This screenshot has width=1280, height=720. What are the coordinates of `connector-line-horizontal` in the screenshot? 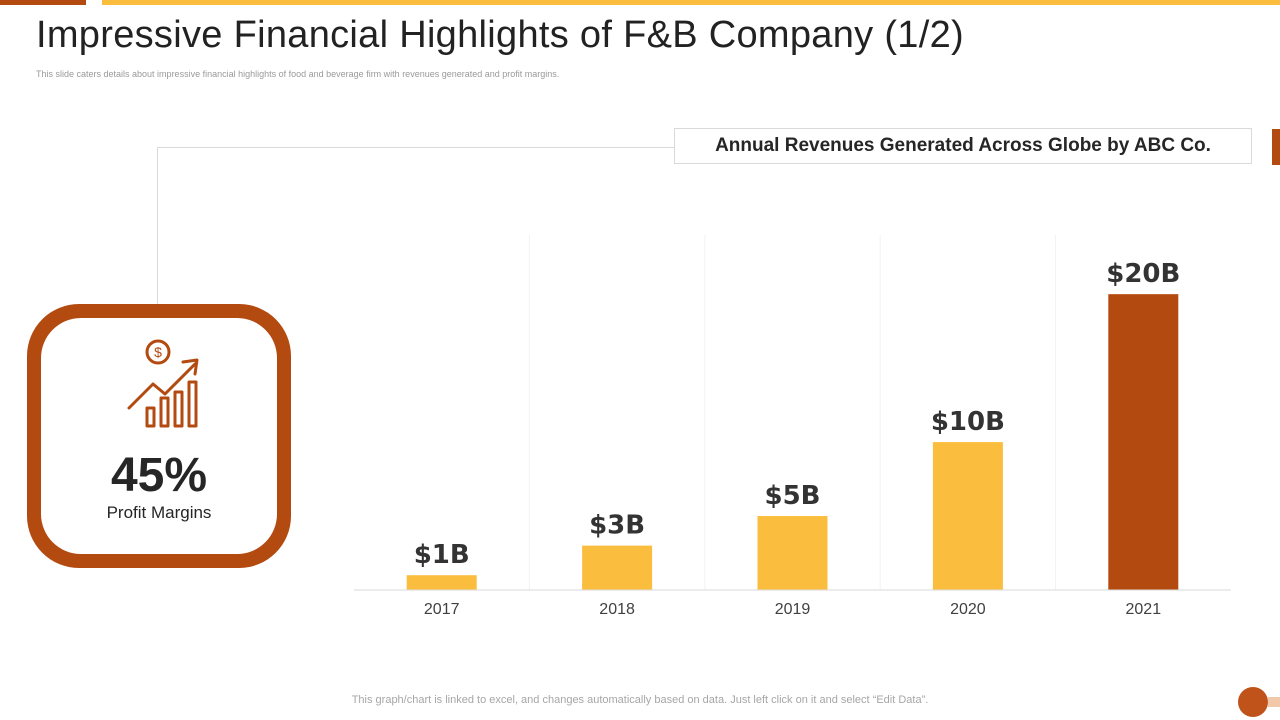 It's located at (416, 147).